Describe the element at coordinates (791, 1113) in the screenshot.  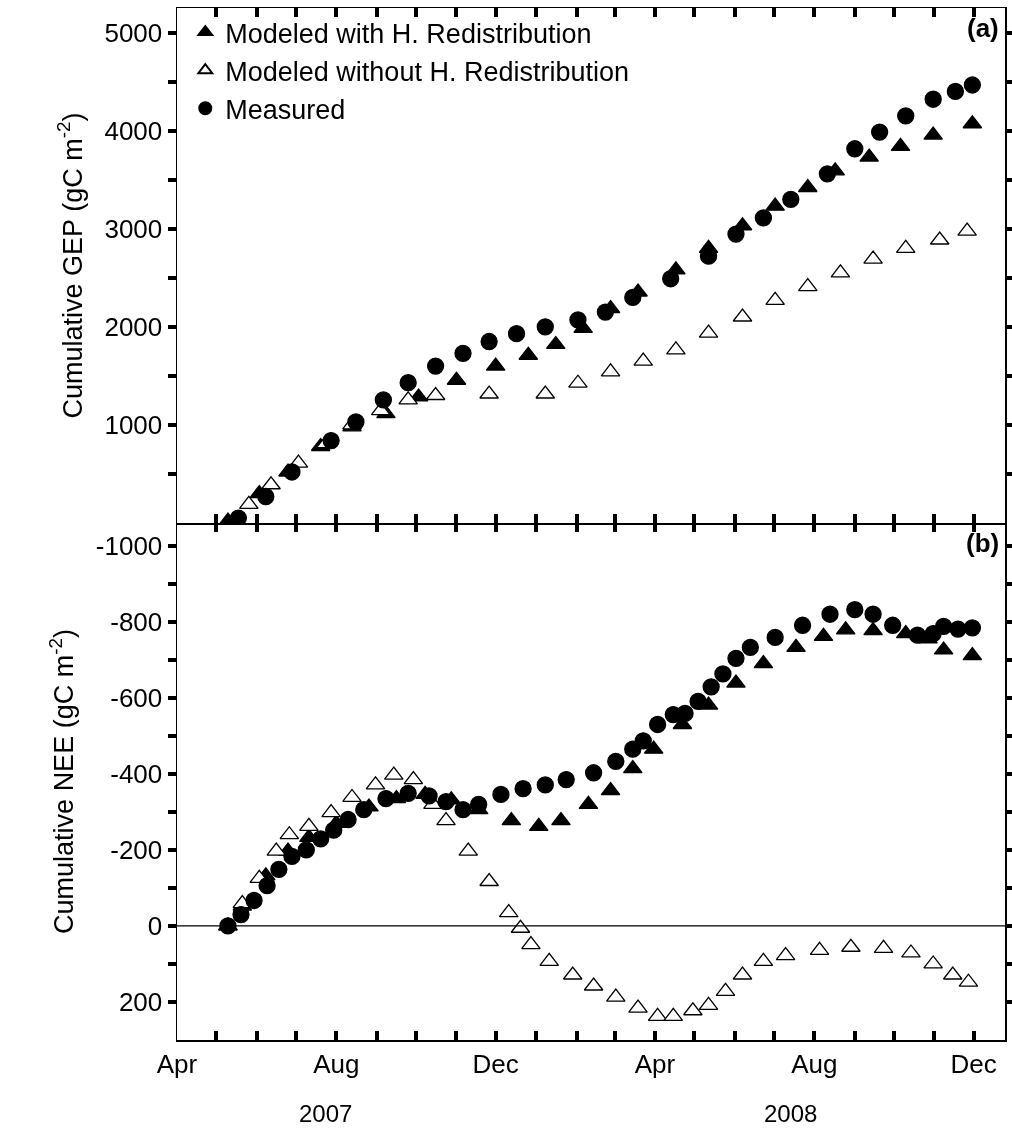
I see `text: 2008` at that location.